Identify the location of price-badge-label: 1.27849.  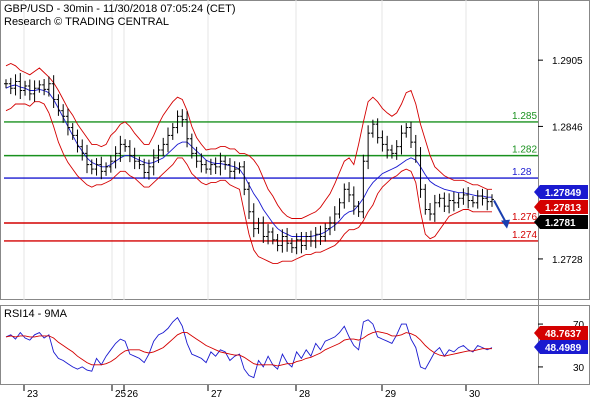
(563, 193).